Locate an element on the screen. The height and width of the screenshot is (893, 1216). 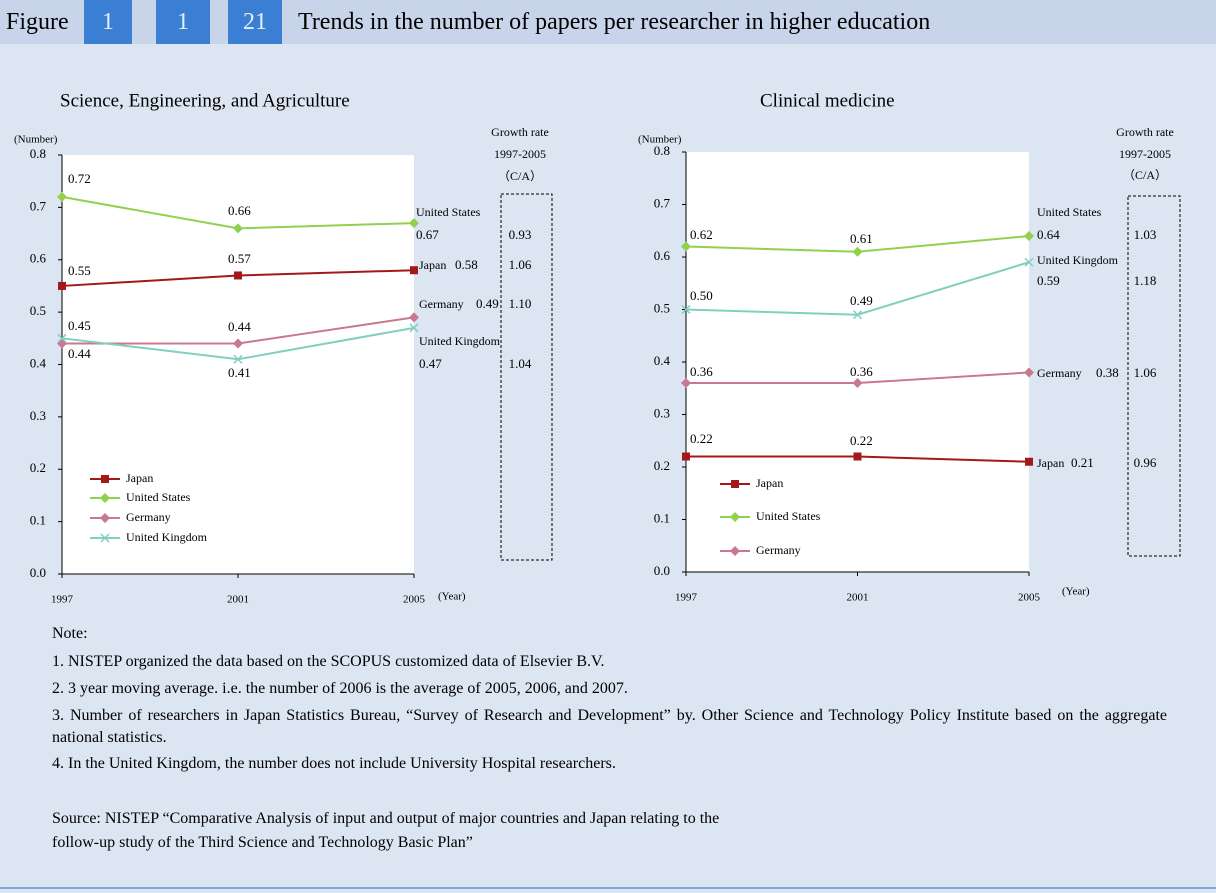
data-label: 0.45 is located at coordinates (79, 325).